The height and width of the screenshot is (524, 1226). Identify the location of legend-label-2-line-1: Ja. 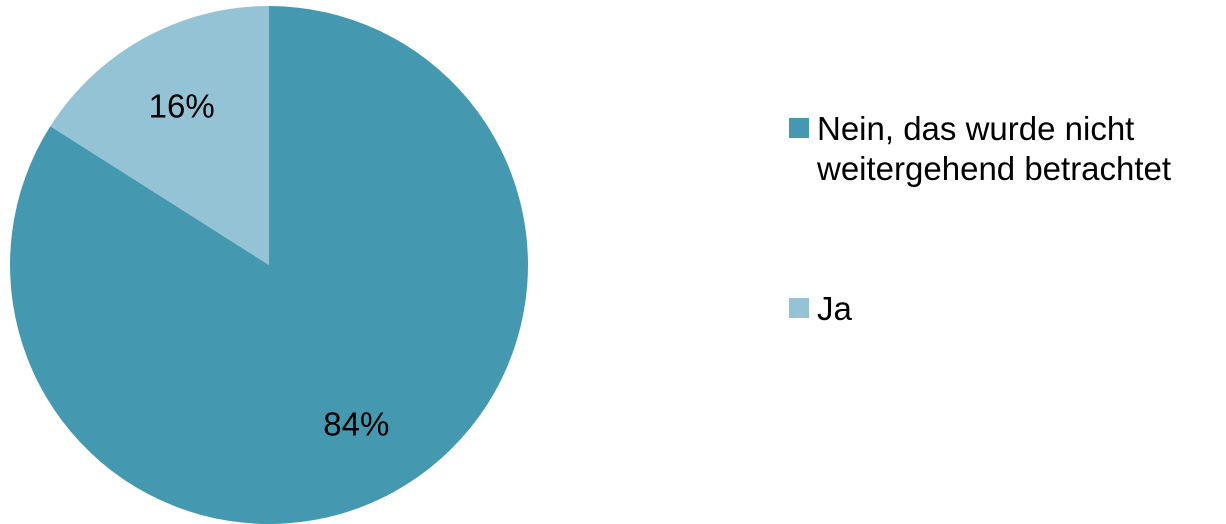
(835, 308).